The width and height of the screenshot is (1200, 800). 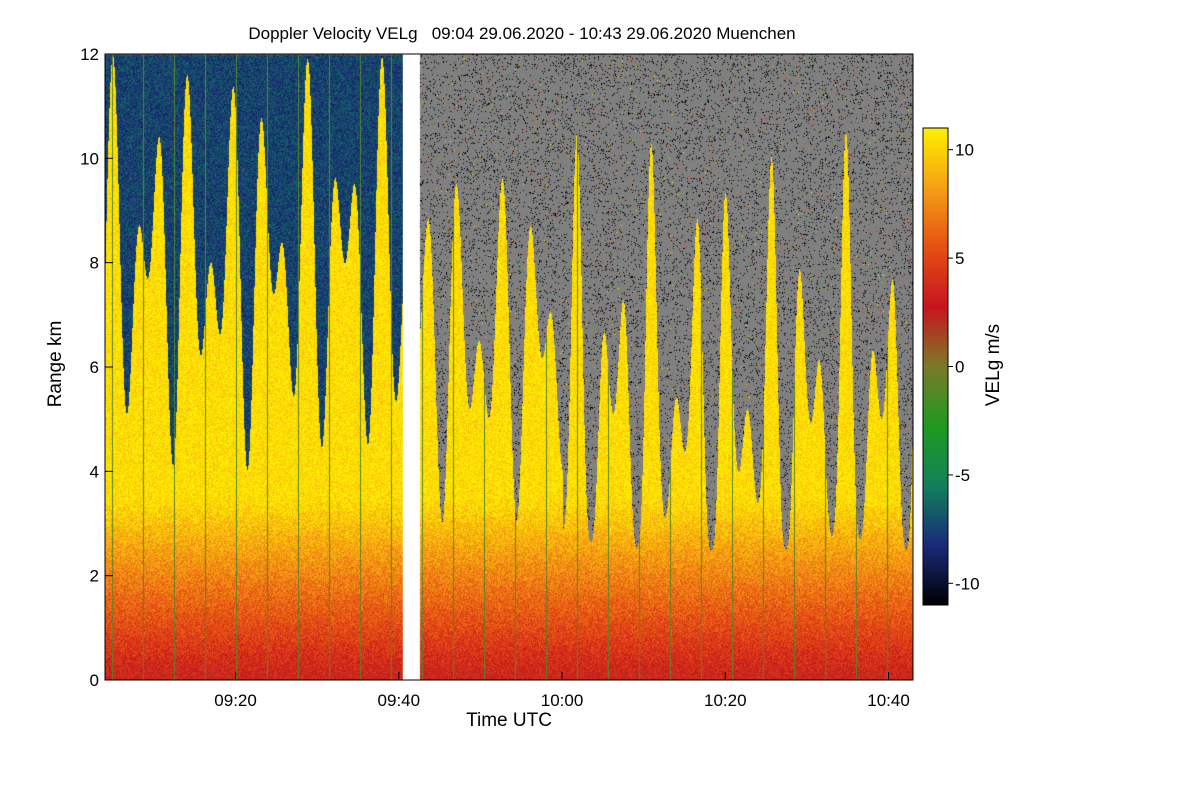 What do you see at coordinates (89, 54) in the screenshot?
I see `y-tick-label: 12` at bounding box center [89, 54].